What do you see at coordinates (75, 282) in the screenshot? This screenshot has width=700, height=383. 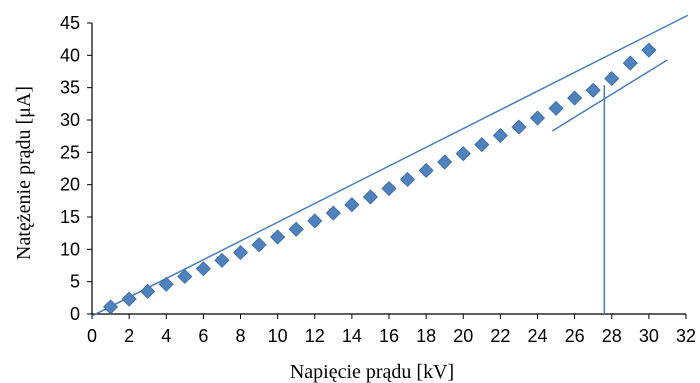 I see `y-tick-label: 5` at bounding box center [75, 282].